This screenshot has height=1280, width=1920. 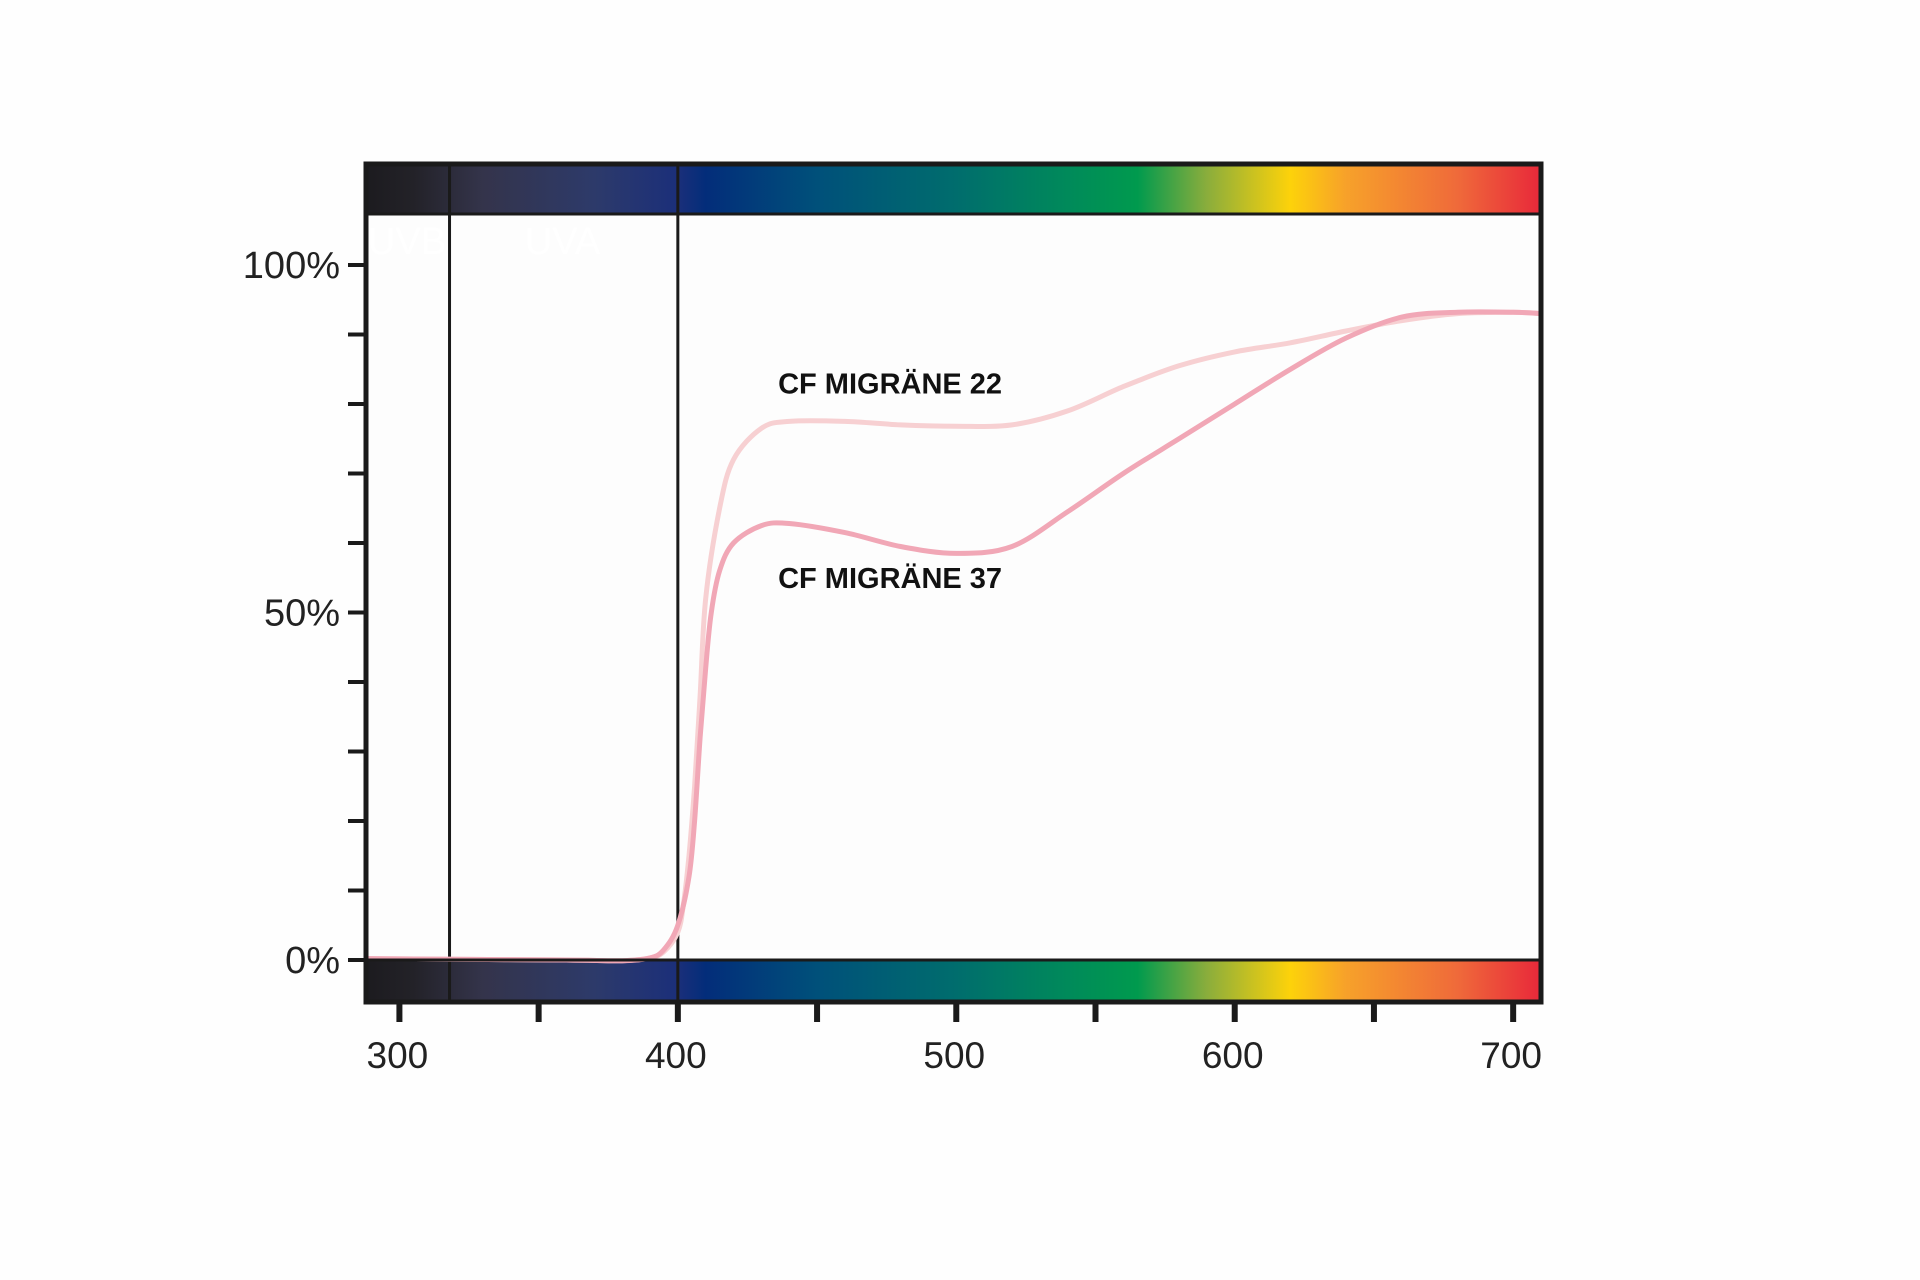 I want to click on y-tick-label: 50%, so click(x=302, y=614).